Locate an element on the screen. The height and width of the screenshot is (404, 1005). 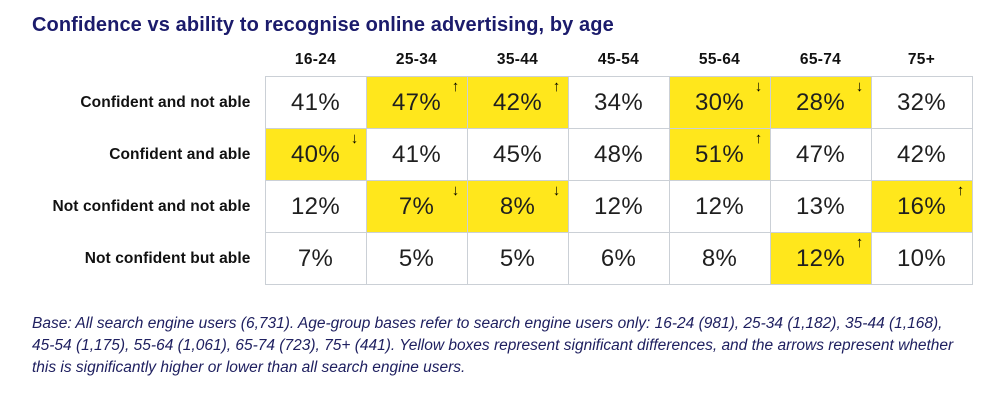
data-cell-highlighted: 40% ↓ is located at coordinates (315, 154).